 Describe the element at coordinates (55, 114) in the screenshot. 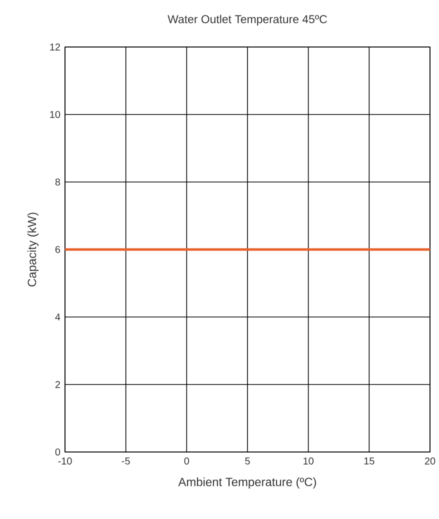

I see `y-tick-label: 10` at that location.